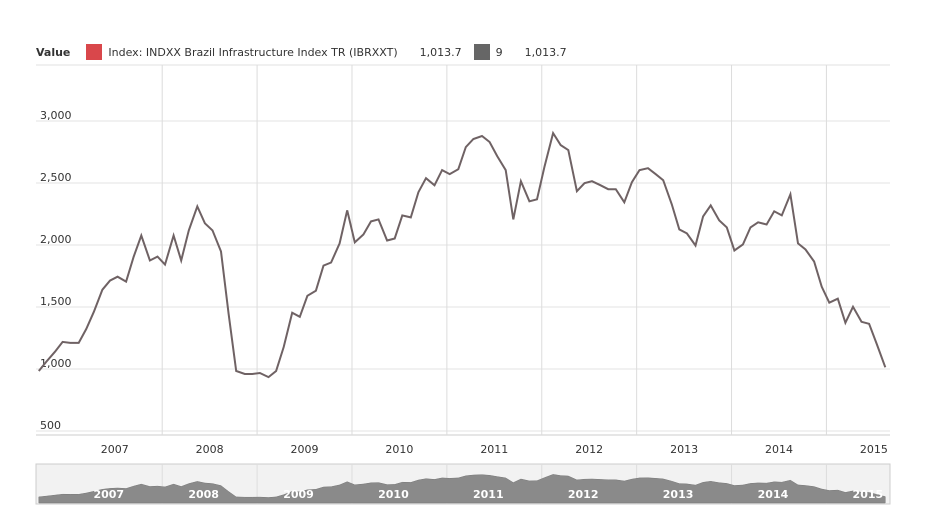 The width and height of the screenshot is (935, 524). I want to click on x-tick-label: 2010, so click(399, 449).